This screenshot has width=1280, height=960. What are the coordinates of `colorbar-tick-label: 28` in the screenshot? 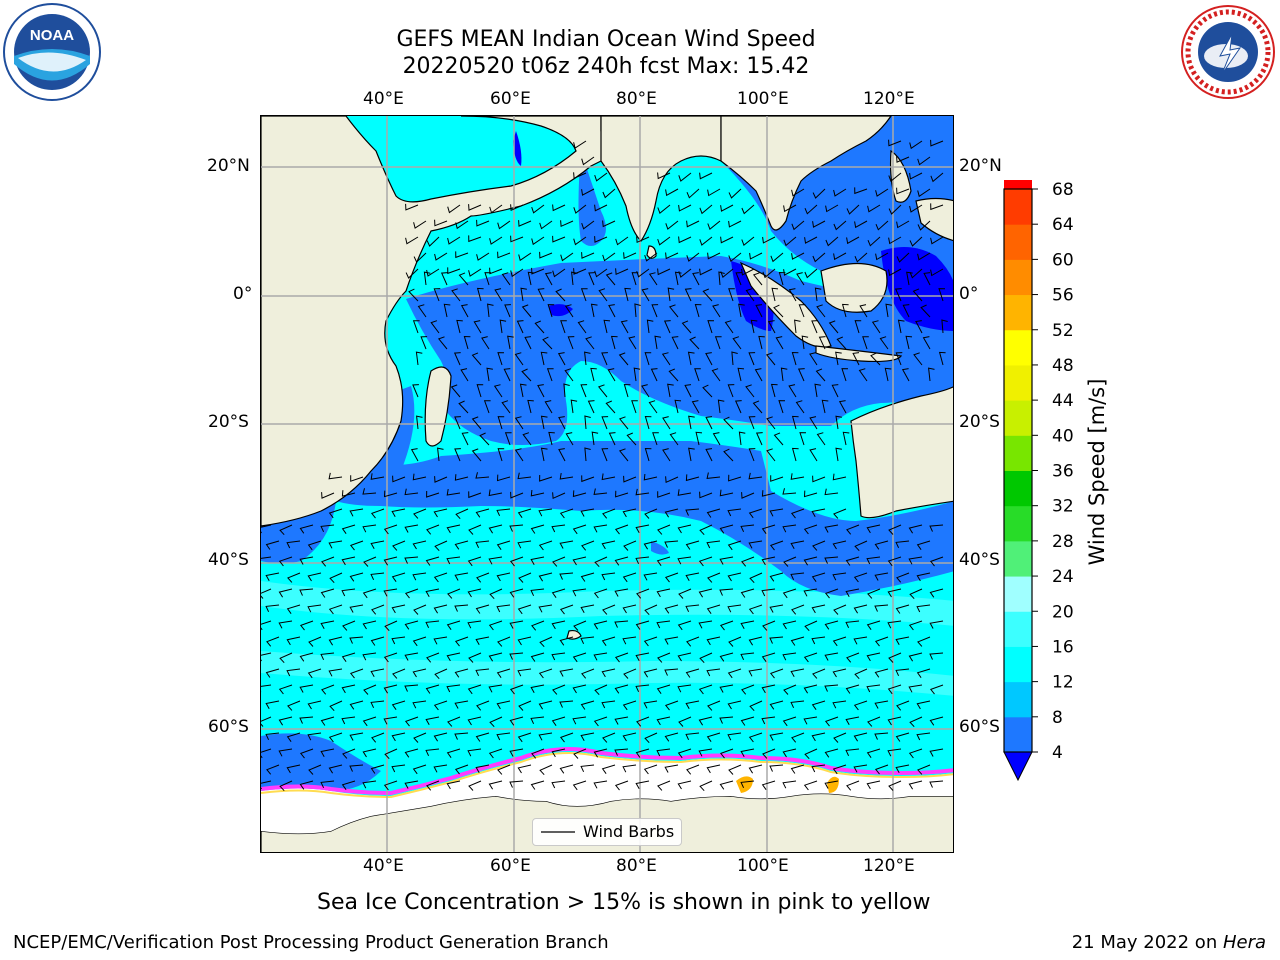 It's located at (1063, 542).